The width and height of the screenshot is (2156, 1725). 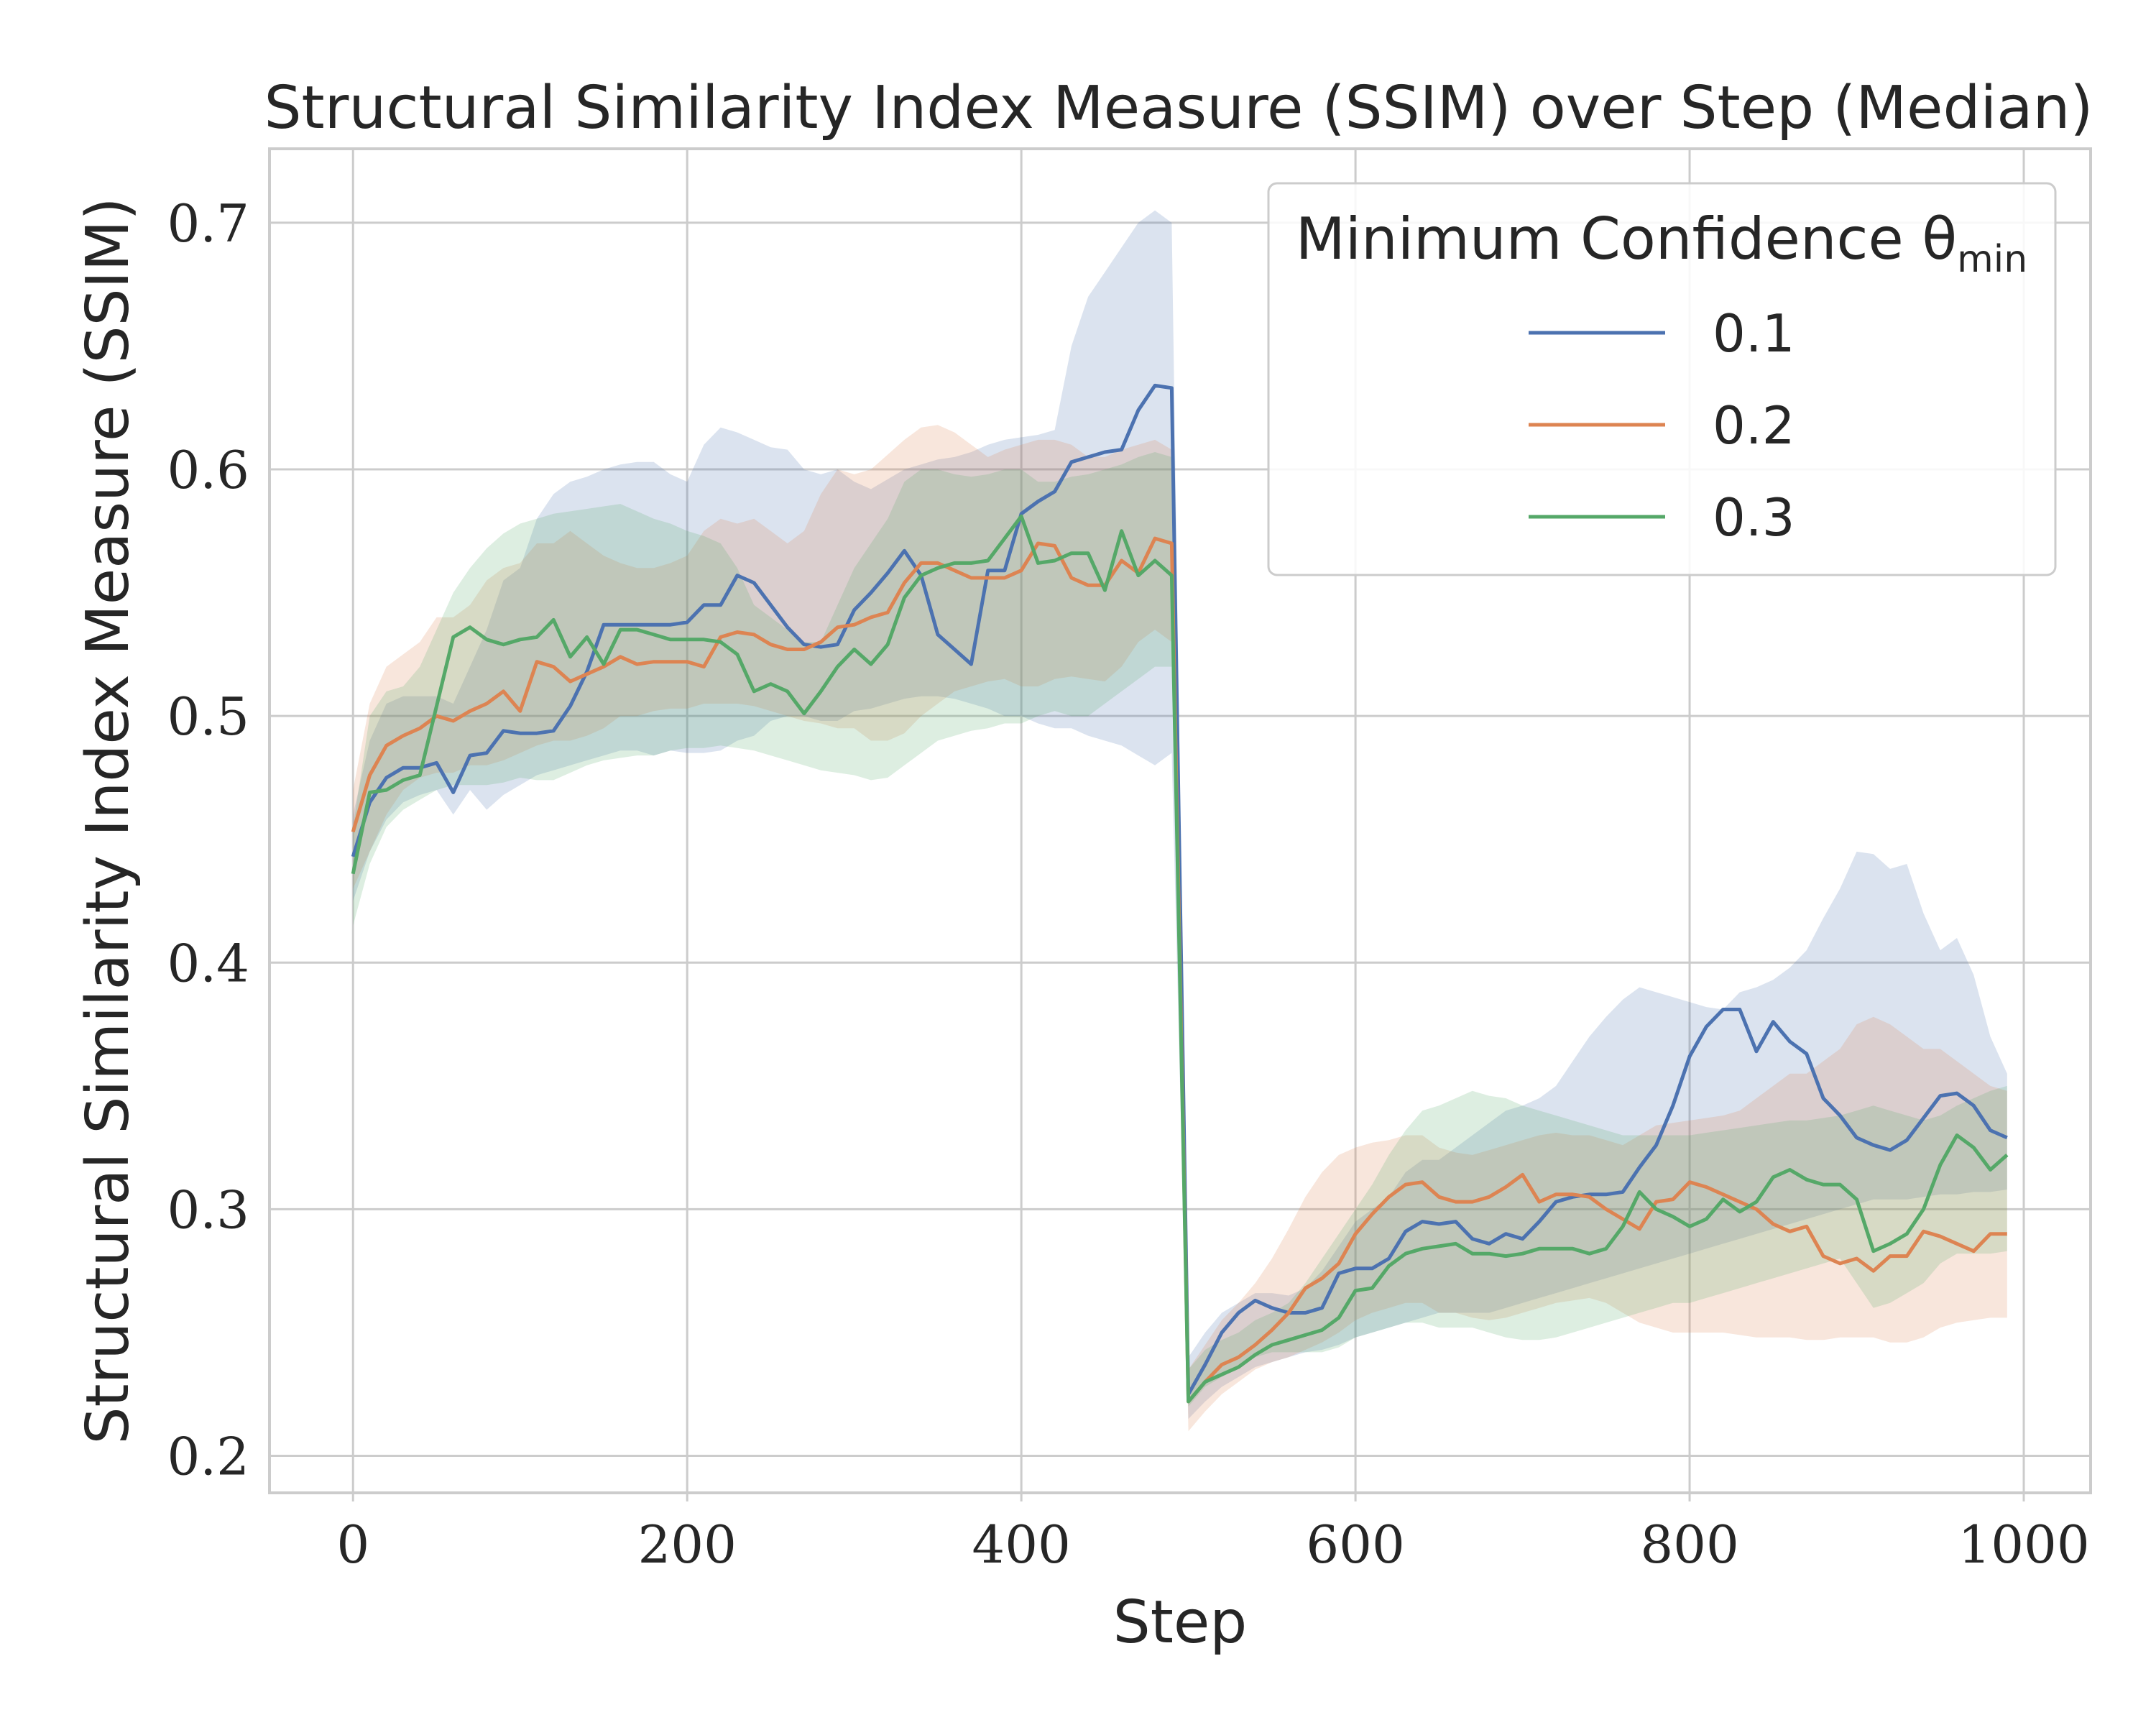 What do you see at coordinates (208, 1457) in the screenshot?
I see `y-tick-label: 0.2` at bounding box center [208, 1457].